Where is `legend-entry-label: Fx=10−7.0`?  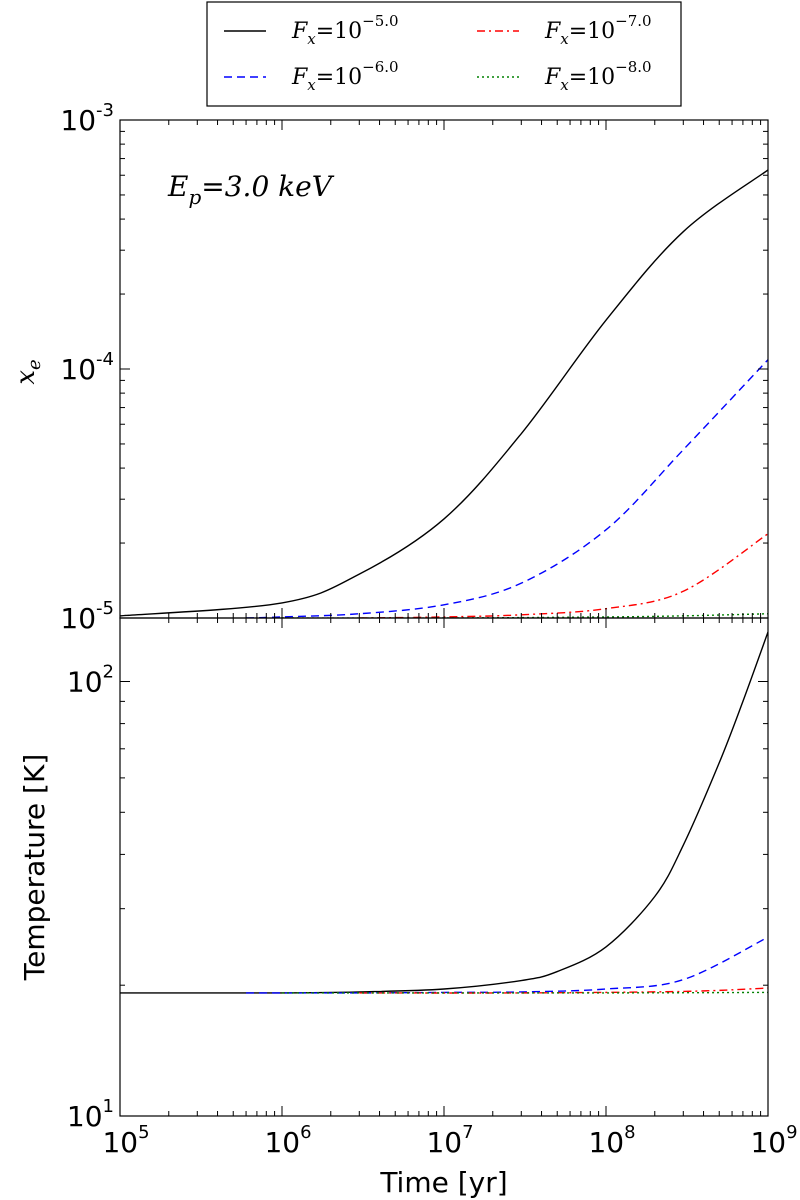 legend-entry-label: Fx=10−7.0 is located at coordinates (598, 30).